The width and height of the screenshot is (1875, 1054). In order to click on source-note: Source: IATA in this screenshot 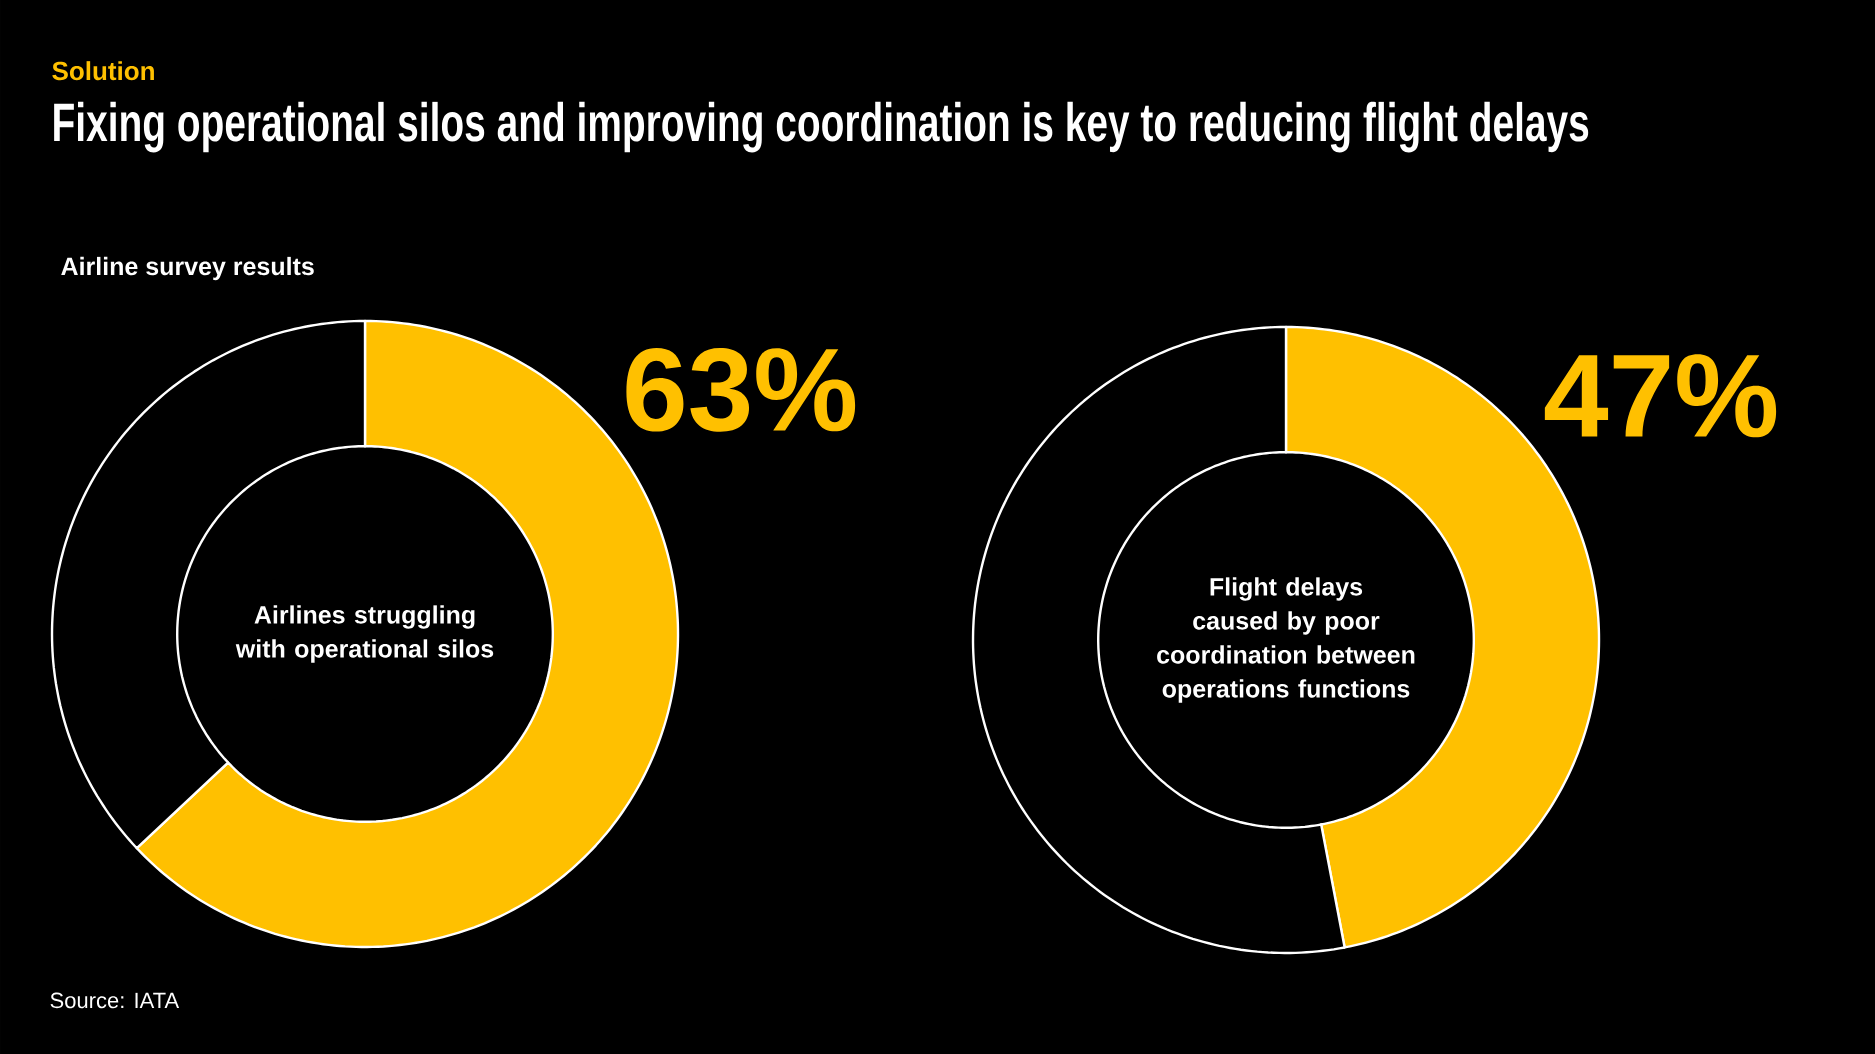, I will do `click(115, 1000)`.